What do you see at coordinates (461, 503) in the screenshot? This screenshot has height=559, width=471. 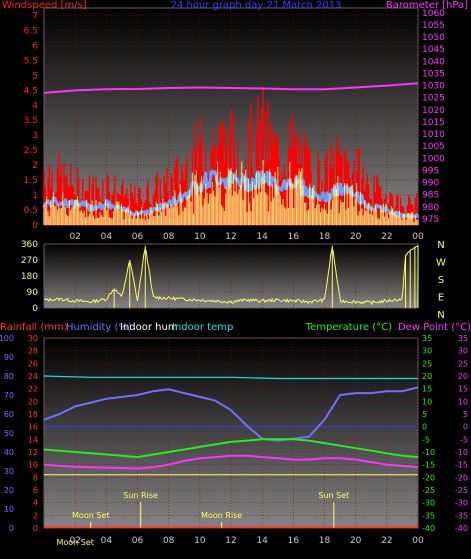 I see `dewpoint-tick-label: -30` at bounding box center [461, 503].